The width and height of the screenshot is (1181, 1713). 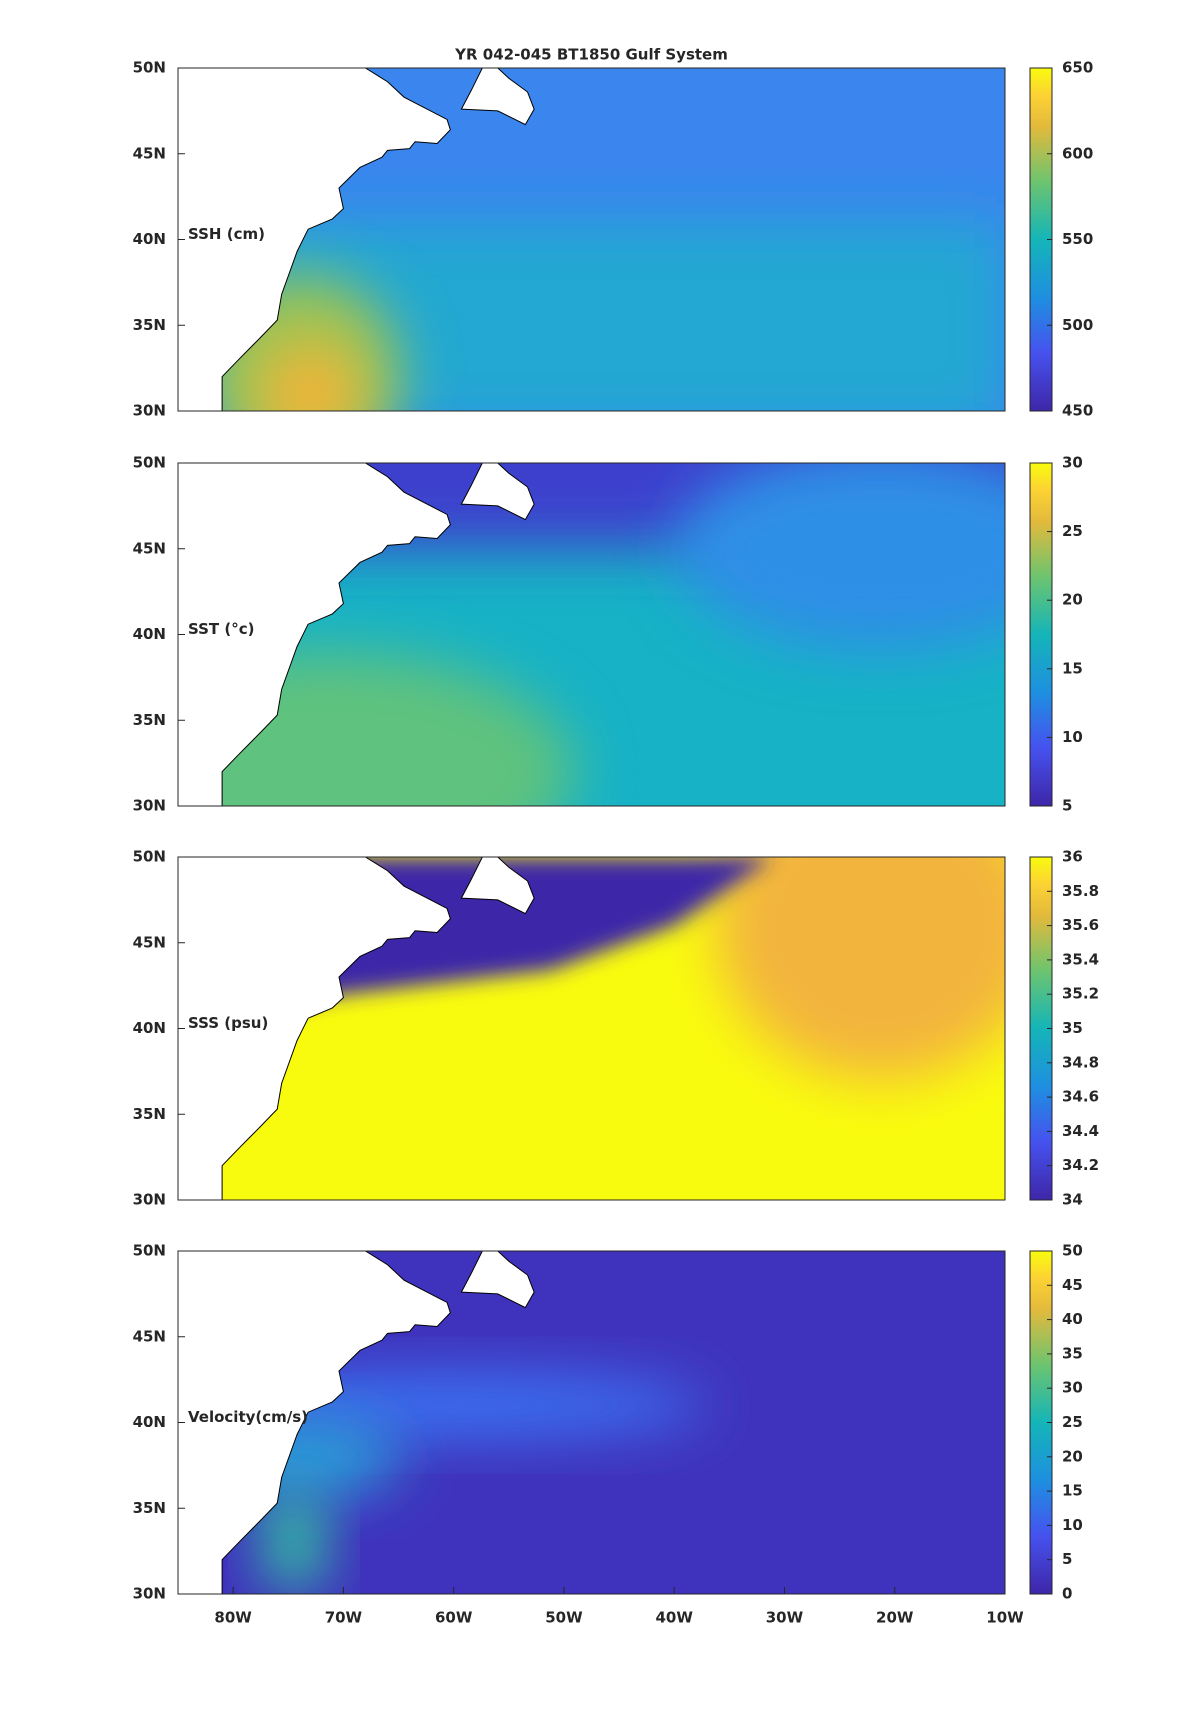 What do you see at coordinates (1080, 1131) in the screenshot?
I see `colorbar-tick-label: 34.4` at bounding box center [1080, 1131].